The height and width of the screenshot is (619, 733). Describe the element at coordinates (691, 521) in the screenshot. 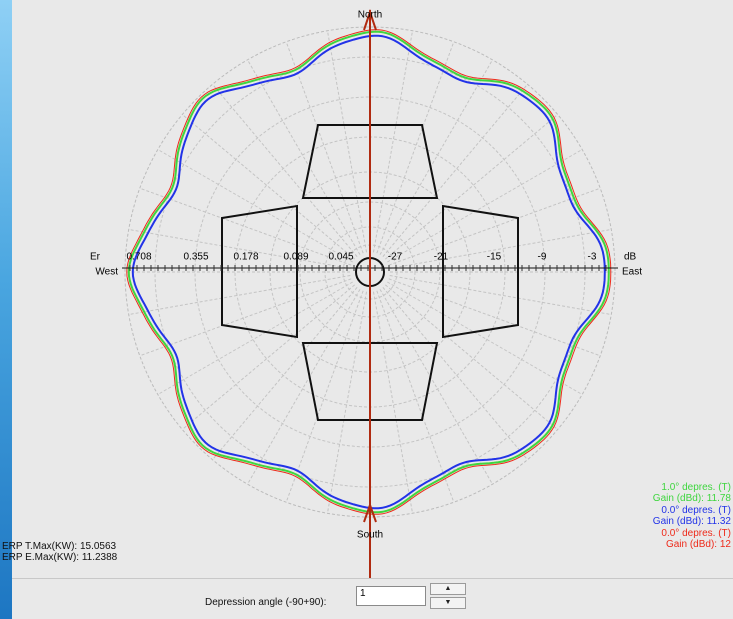

I see `legend-gain: Gain (dBd): 11.32` at that location.